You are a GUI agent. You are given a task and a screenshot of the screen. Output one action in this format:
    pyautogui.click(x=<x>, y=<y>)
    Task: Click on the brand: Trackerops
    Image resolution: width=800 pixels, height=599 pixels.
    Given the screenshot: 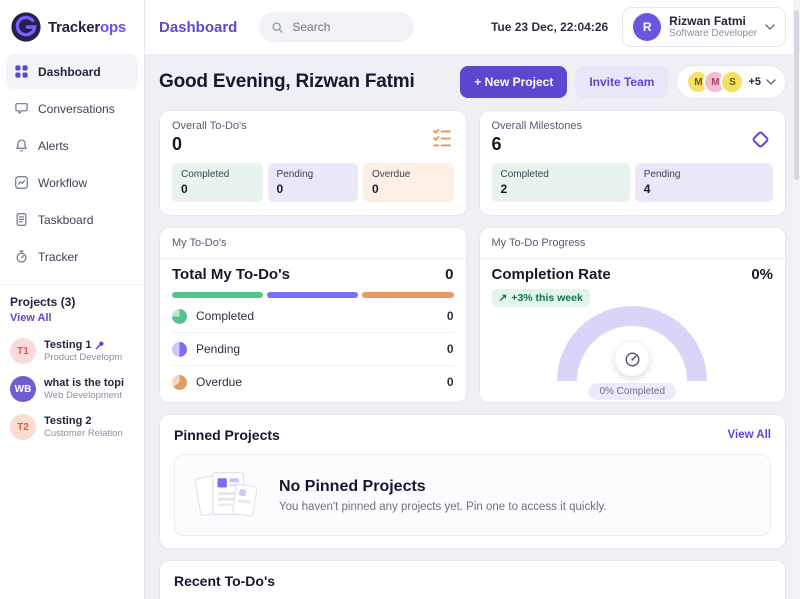 What is the action you would take?
    pyautogui.click(x=72, y=26)
    